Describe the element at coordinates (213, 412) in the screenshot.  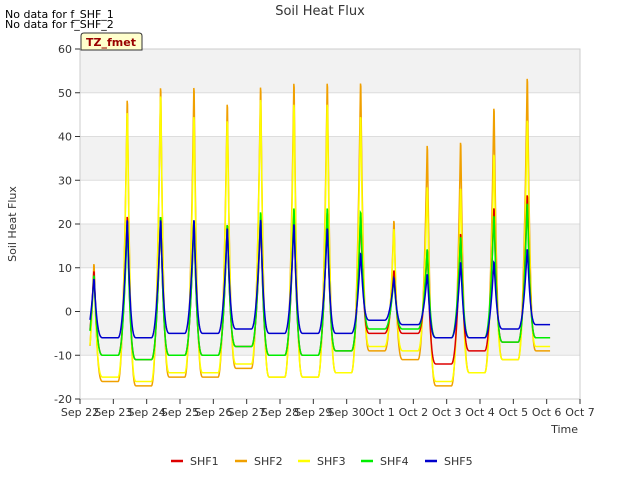
I see `x-tick-label: Sep 26` at that location.